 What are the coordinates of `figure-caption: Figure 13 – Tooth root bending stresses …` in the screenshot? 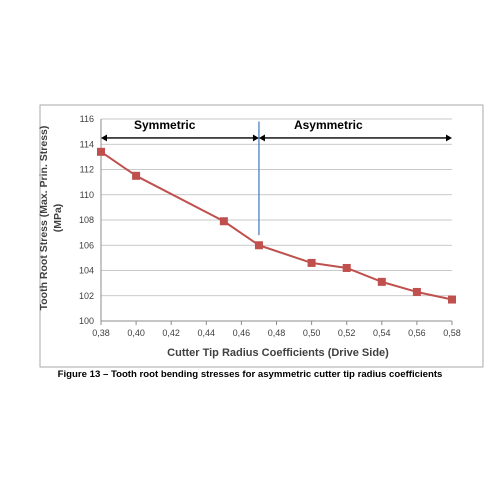 It's located at (250, 374).